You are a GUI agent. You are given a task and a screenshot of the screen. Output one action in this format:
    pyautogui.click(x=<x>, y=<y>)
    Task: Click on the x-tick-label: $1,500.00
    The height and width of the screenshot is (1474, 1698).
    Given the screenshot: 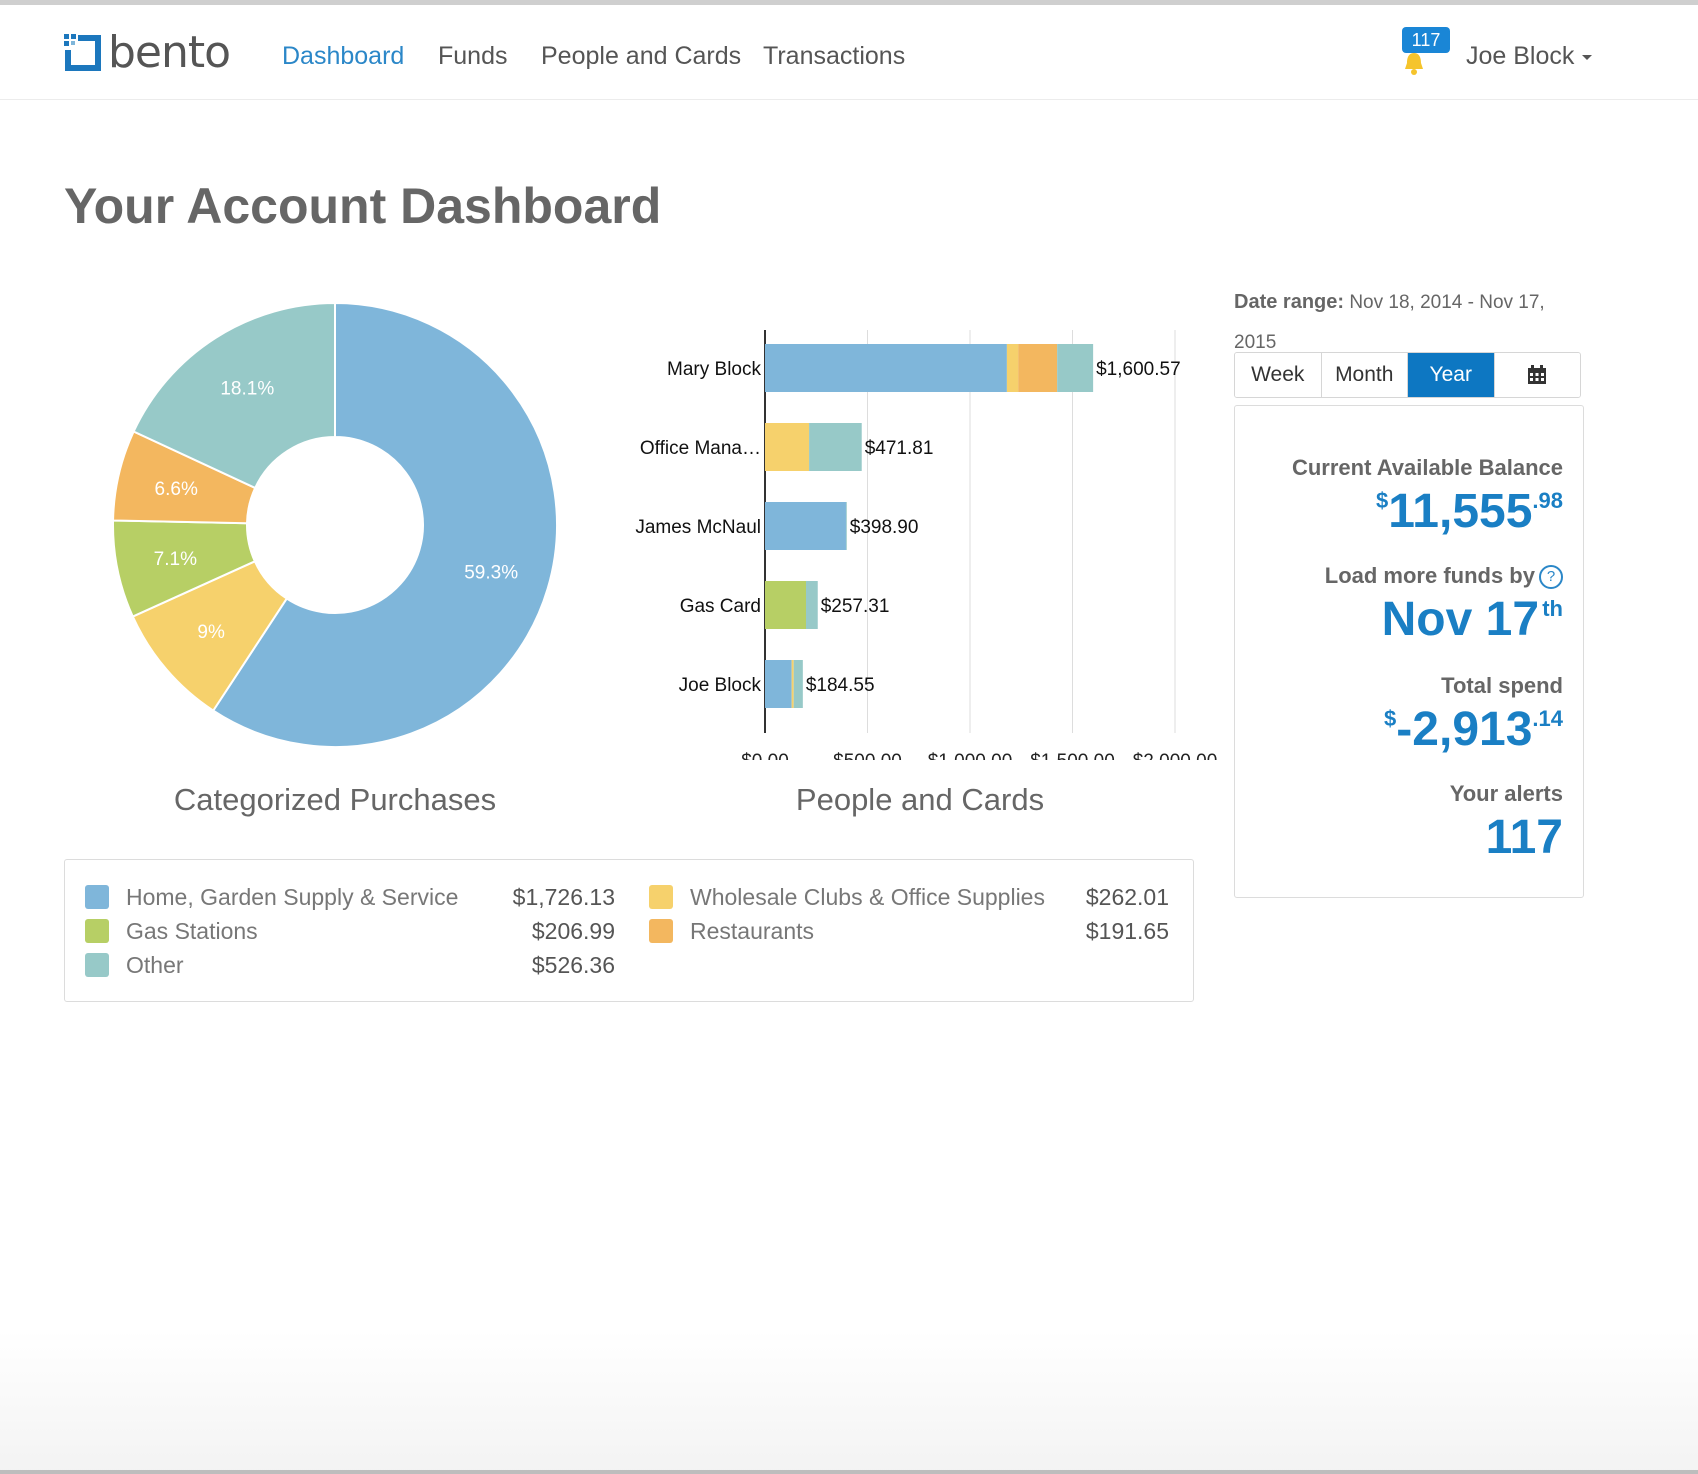 What is the action you would take?
    pyautogui.click(x=1072, y=755)
    